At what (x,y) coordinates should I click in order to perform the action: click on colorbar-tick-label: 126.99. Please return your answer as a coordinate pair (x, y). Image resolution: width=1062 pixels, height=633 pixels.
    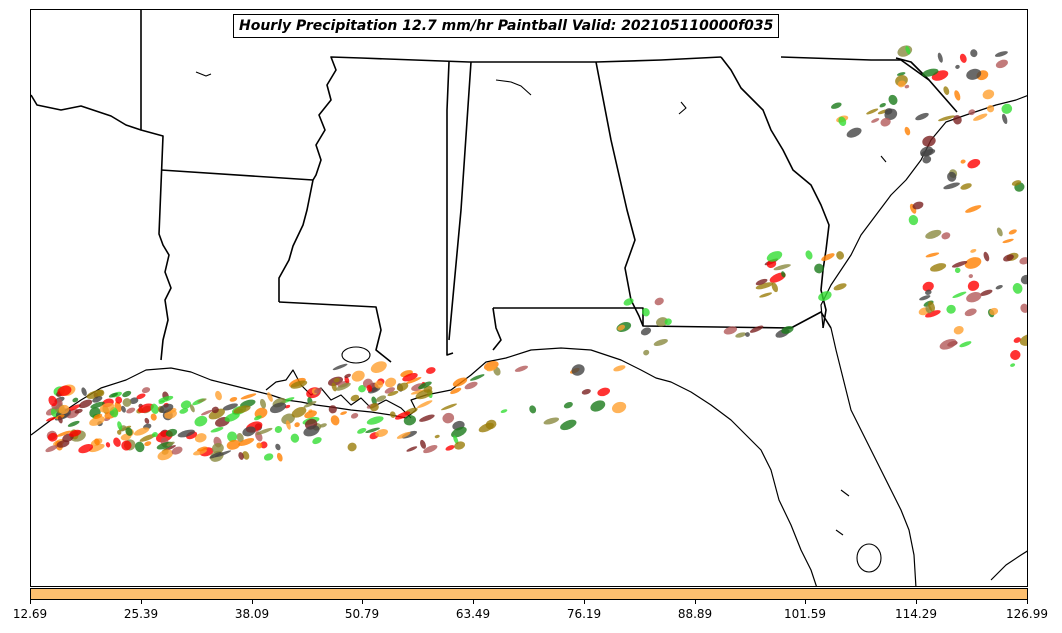
    Looking at the image, I should click on (1027, 614).